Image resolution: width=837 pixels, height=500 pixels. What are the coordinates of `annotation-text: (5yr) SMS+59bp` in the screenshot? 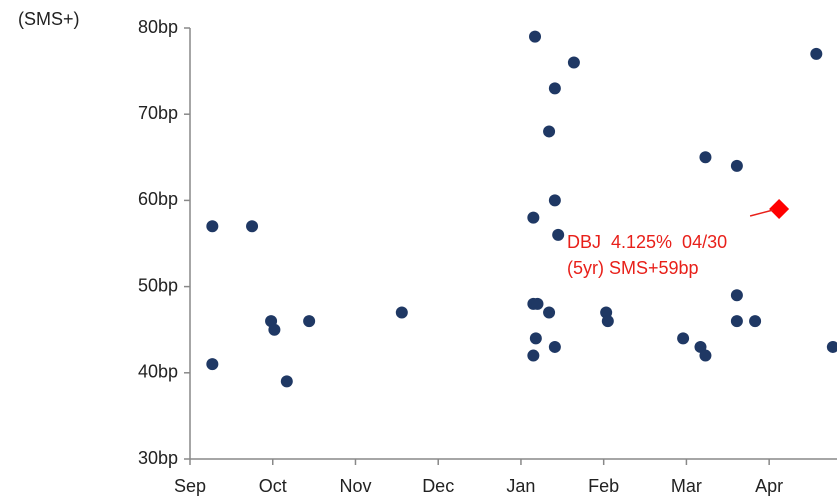 It's located at (633, 268).